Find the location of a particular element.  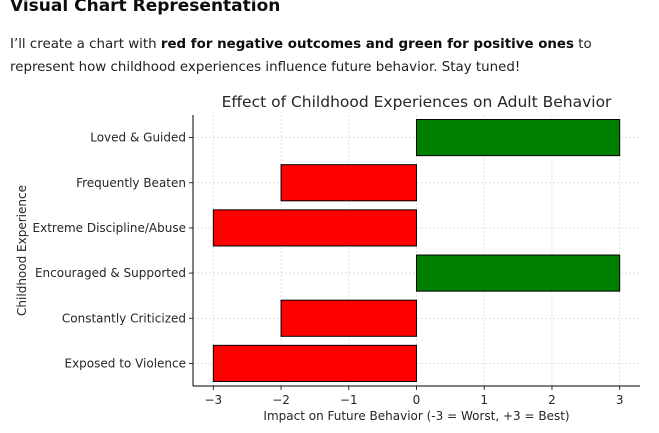

x-tick-label: 0 is located at coordinates (417, 400).